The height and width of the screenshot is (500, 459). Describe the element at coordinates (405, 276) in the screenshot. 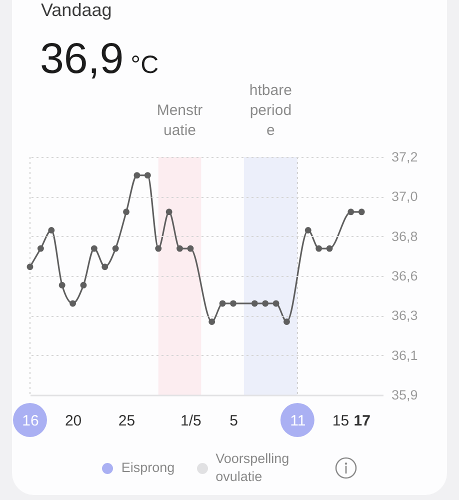

I see `y-tick-label: 36,6` at that location.